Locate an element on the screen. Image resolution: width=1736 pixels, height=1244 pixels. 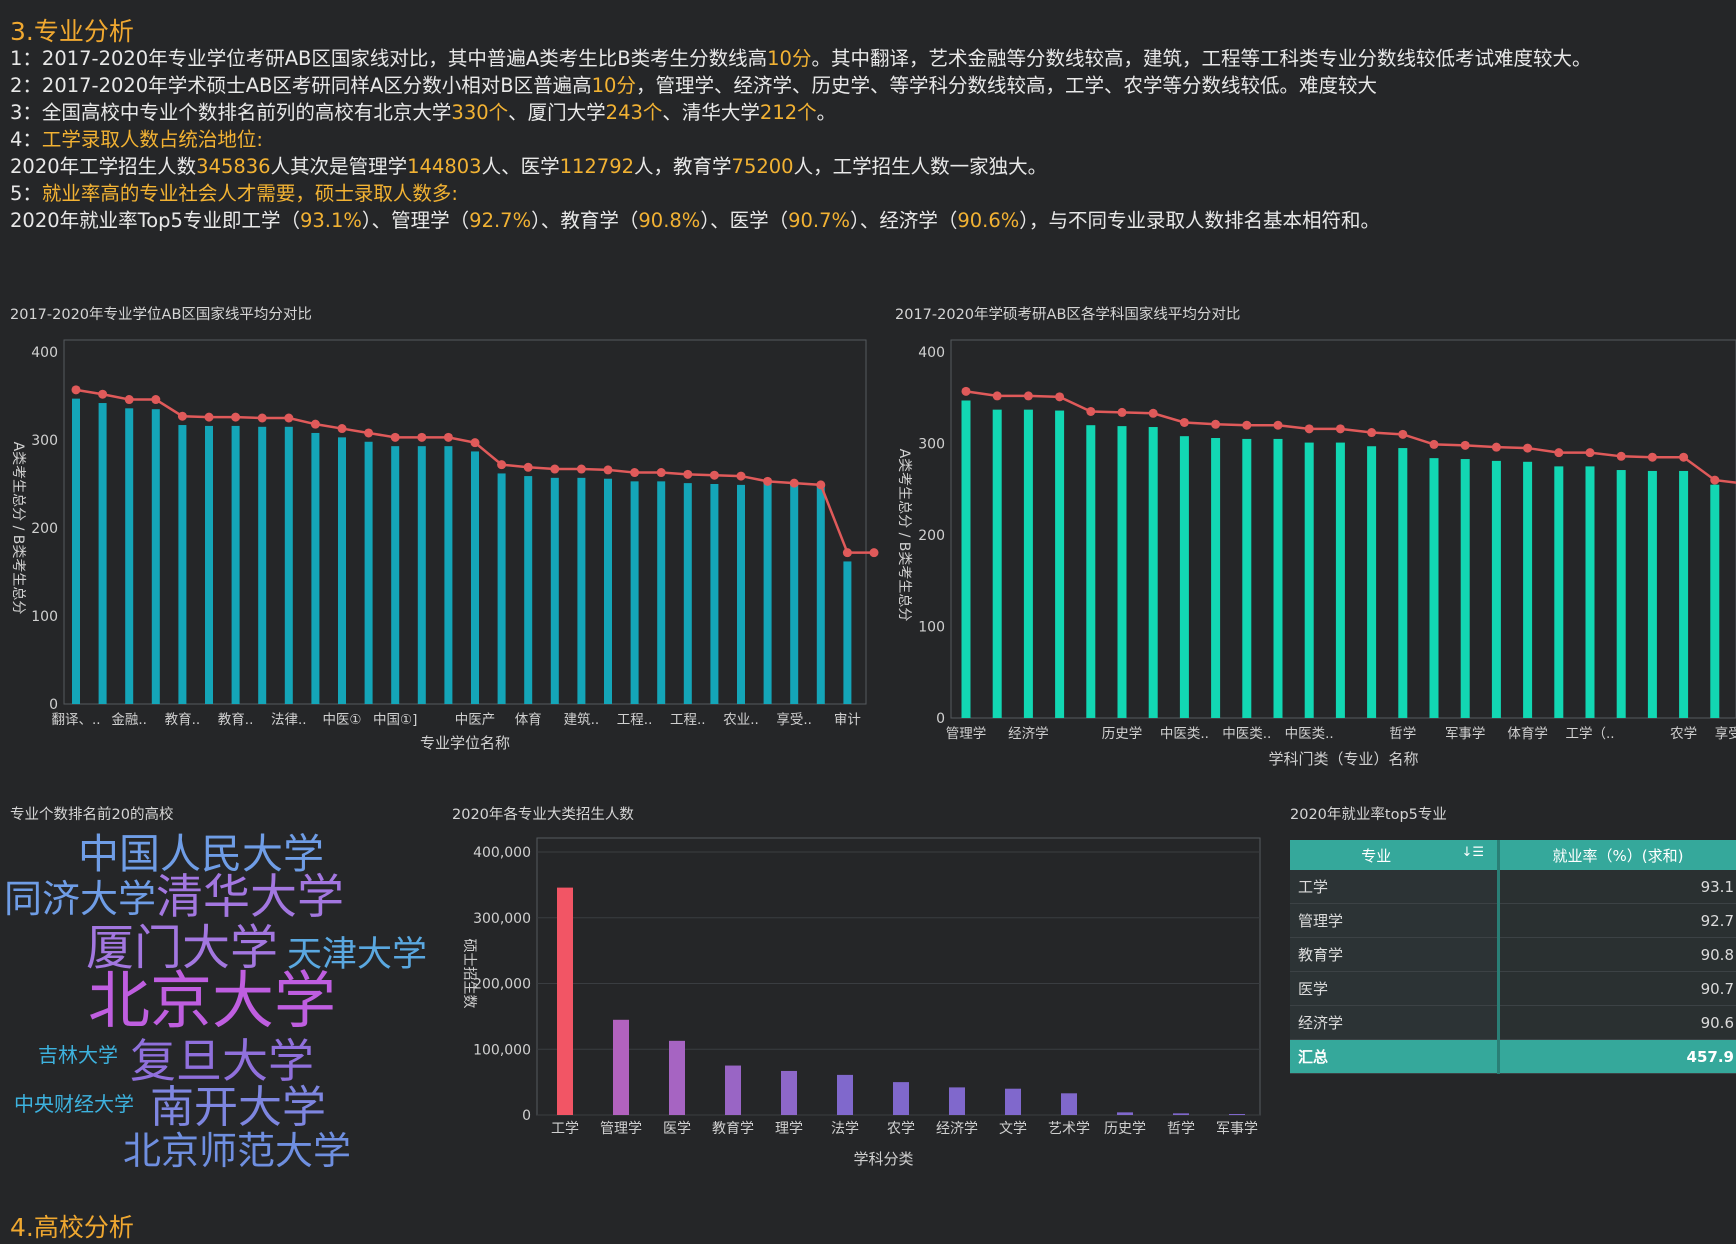
chart3-title: 2020年各专业大类招生人数 is located at coordinates (543, 813).